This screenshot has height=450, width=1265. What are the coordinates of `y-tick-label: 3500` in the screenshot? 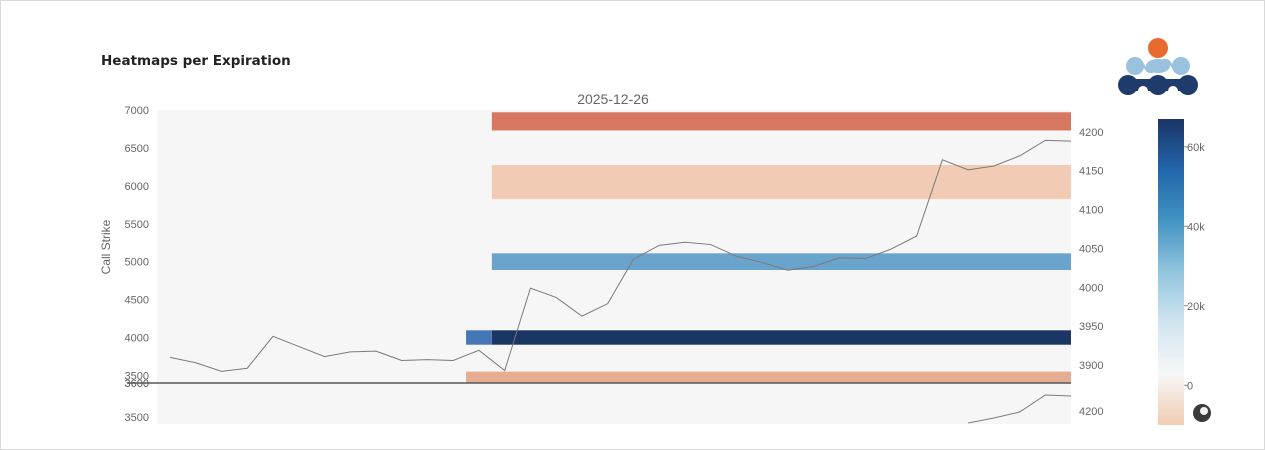 It's located at (137, 376).